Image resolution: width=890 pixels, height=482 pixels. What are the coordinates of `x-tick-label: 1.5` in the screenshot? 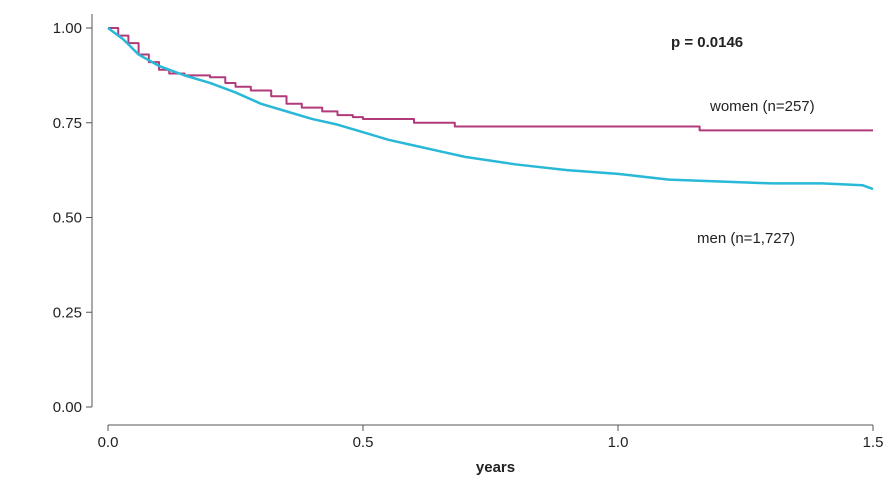 It's located at (873, 442).